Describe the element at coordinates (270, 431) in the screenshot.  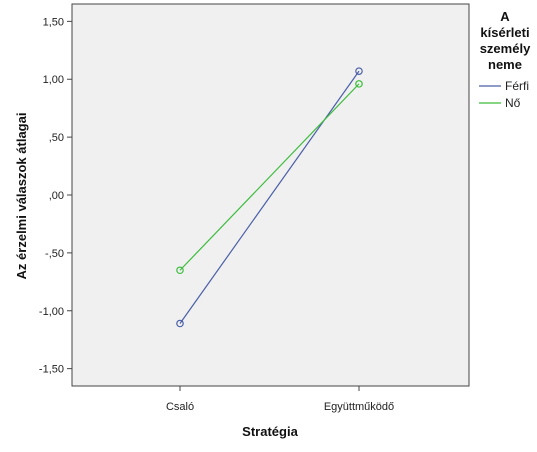
I see `x-axis-title: Stratégia` at that location.